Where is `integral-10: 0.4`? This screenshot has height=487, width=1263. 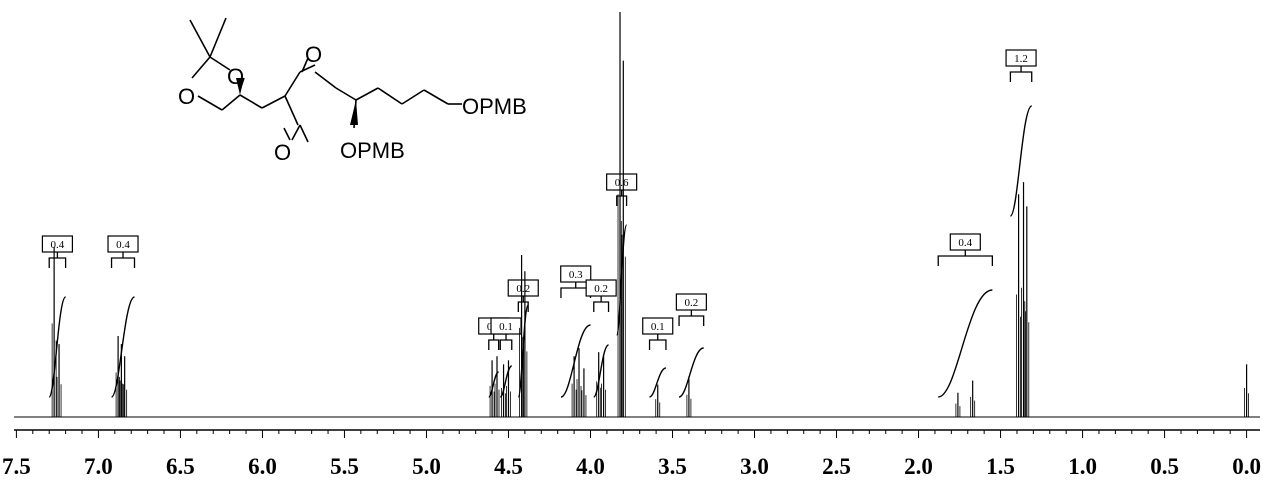
integral-10: 0.4 is located at coordinates (965, 315).